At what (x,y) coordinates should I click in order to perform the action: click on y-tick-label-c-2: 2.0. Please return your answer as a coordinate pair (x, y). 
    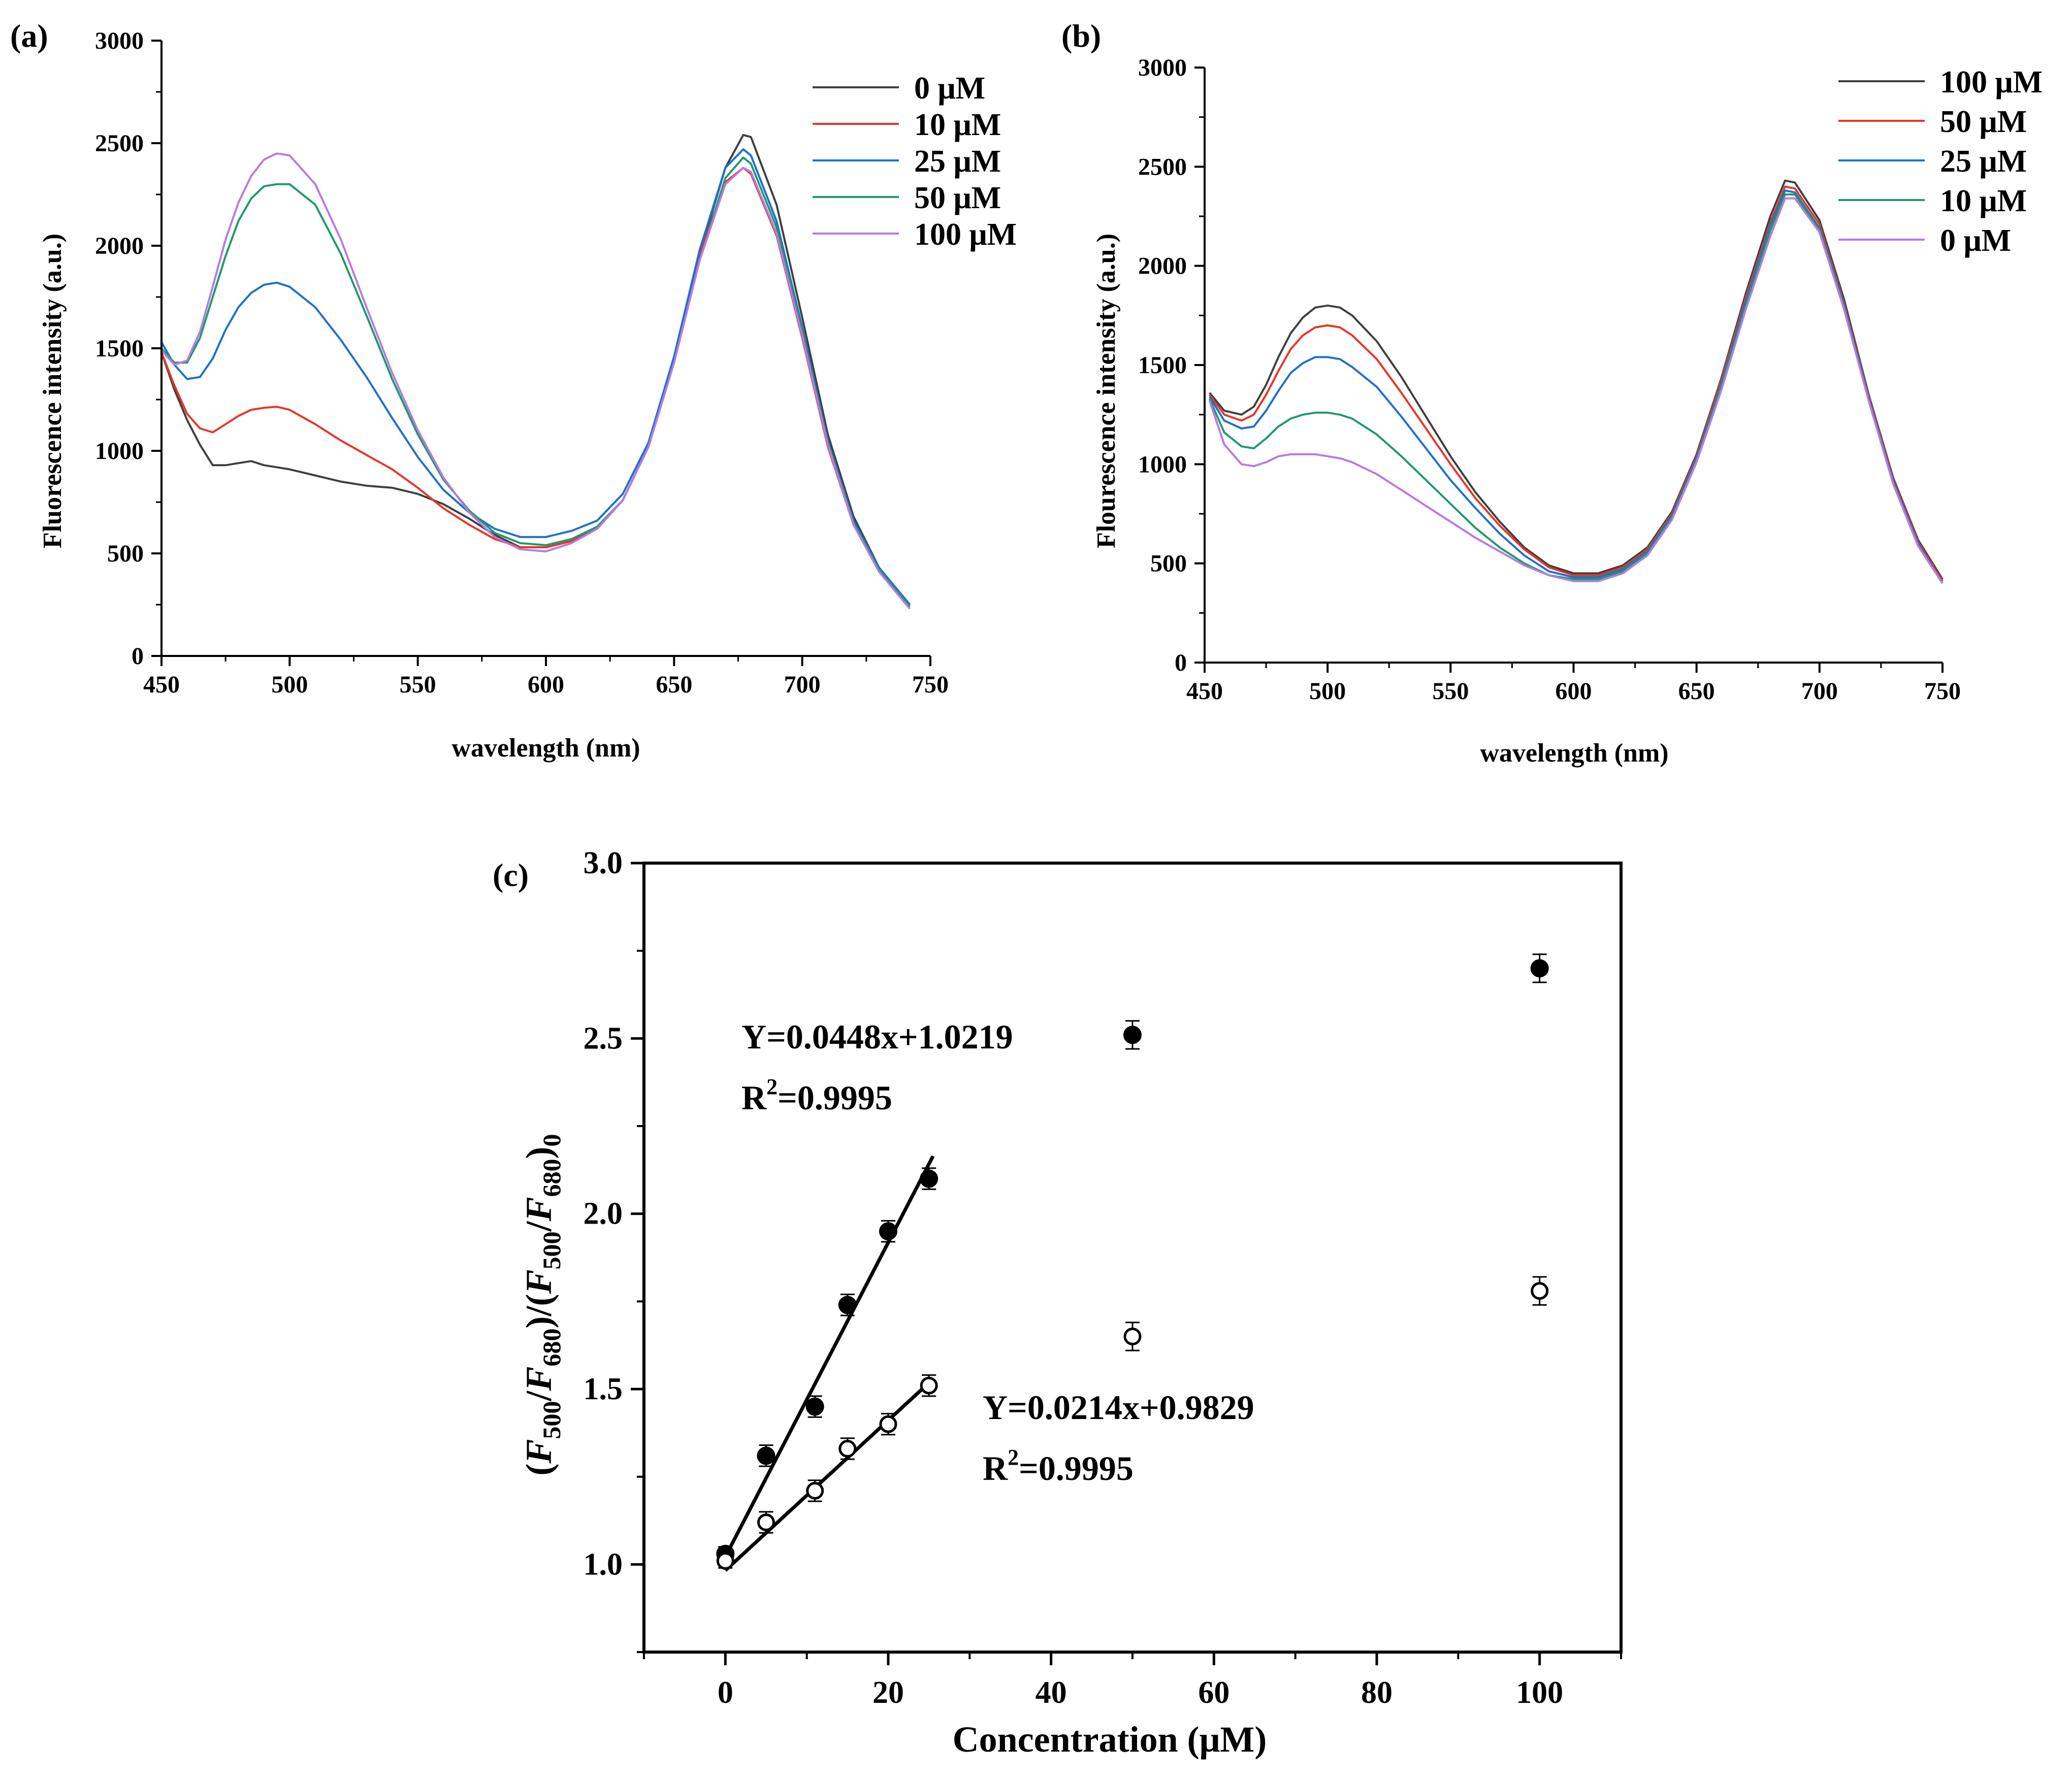
    Looking at the image, I should click on (603, 1214).